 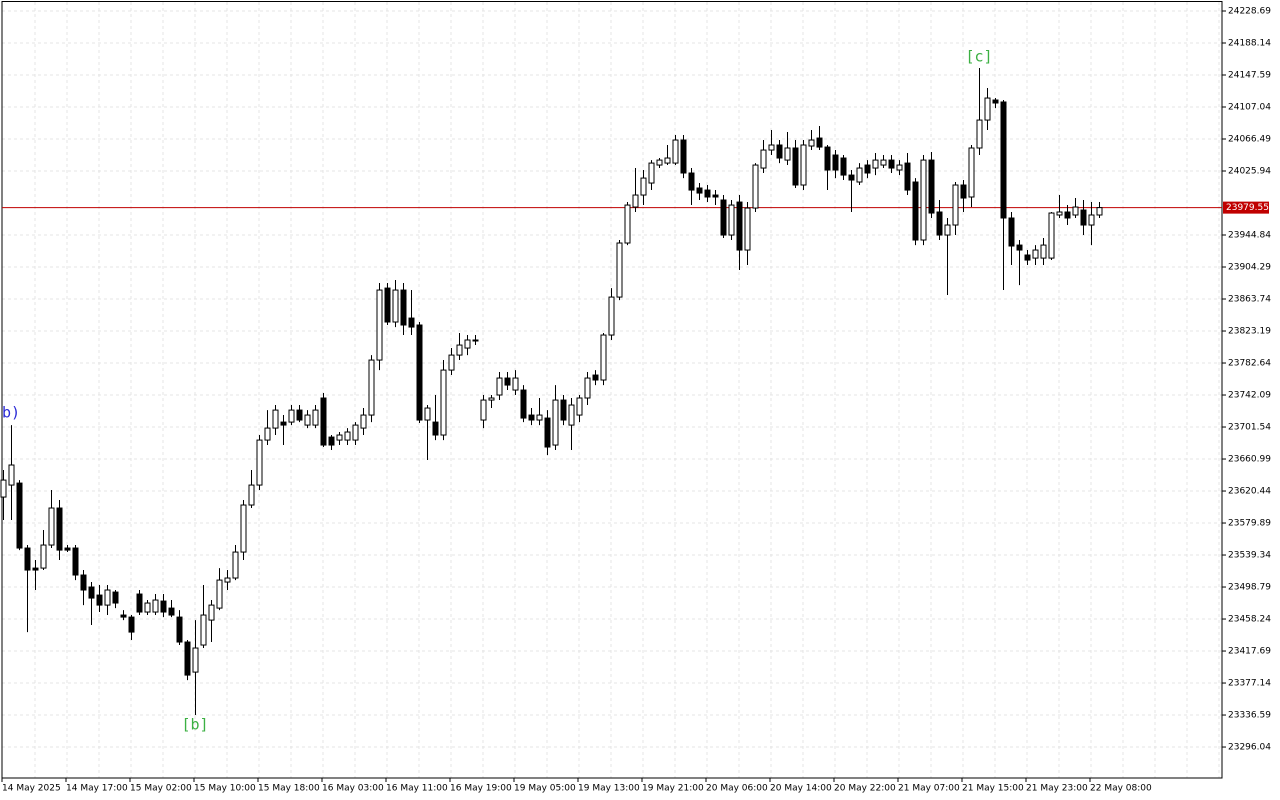 I want to click on y-tick-label: 23620.44, so click(x=1249, y=492).